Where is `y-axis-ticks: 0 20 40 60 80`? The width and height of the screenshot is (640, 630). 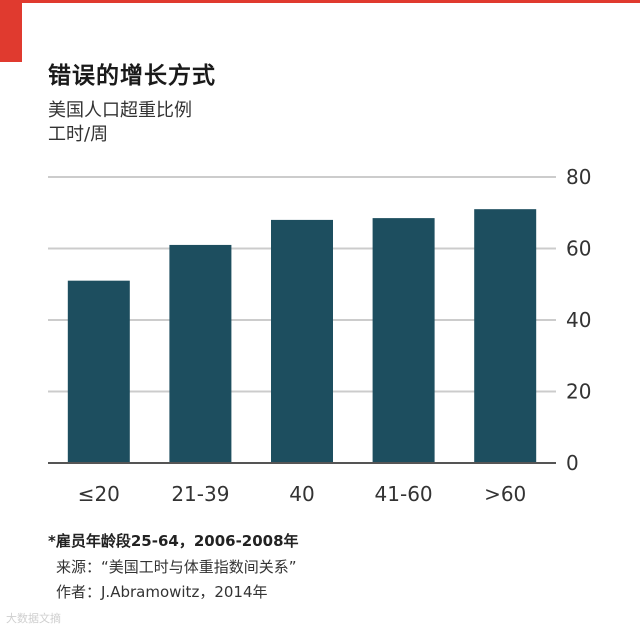
y-axis-ticks: 0 20 40 60 80 is located at coordinates (578, 320).